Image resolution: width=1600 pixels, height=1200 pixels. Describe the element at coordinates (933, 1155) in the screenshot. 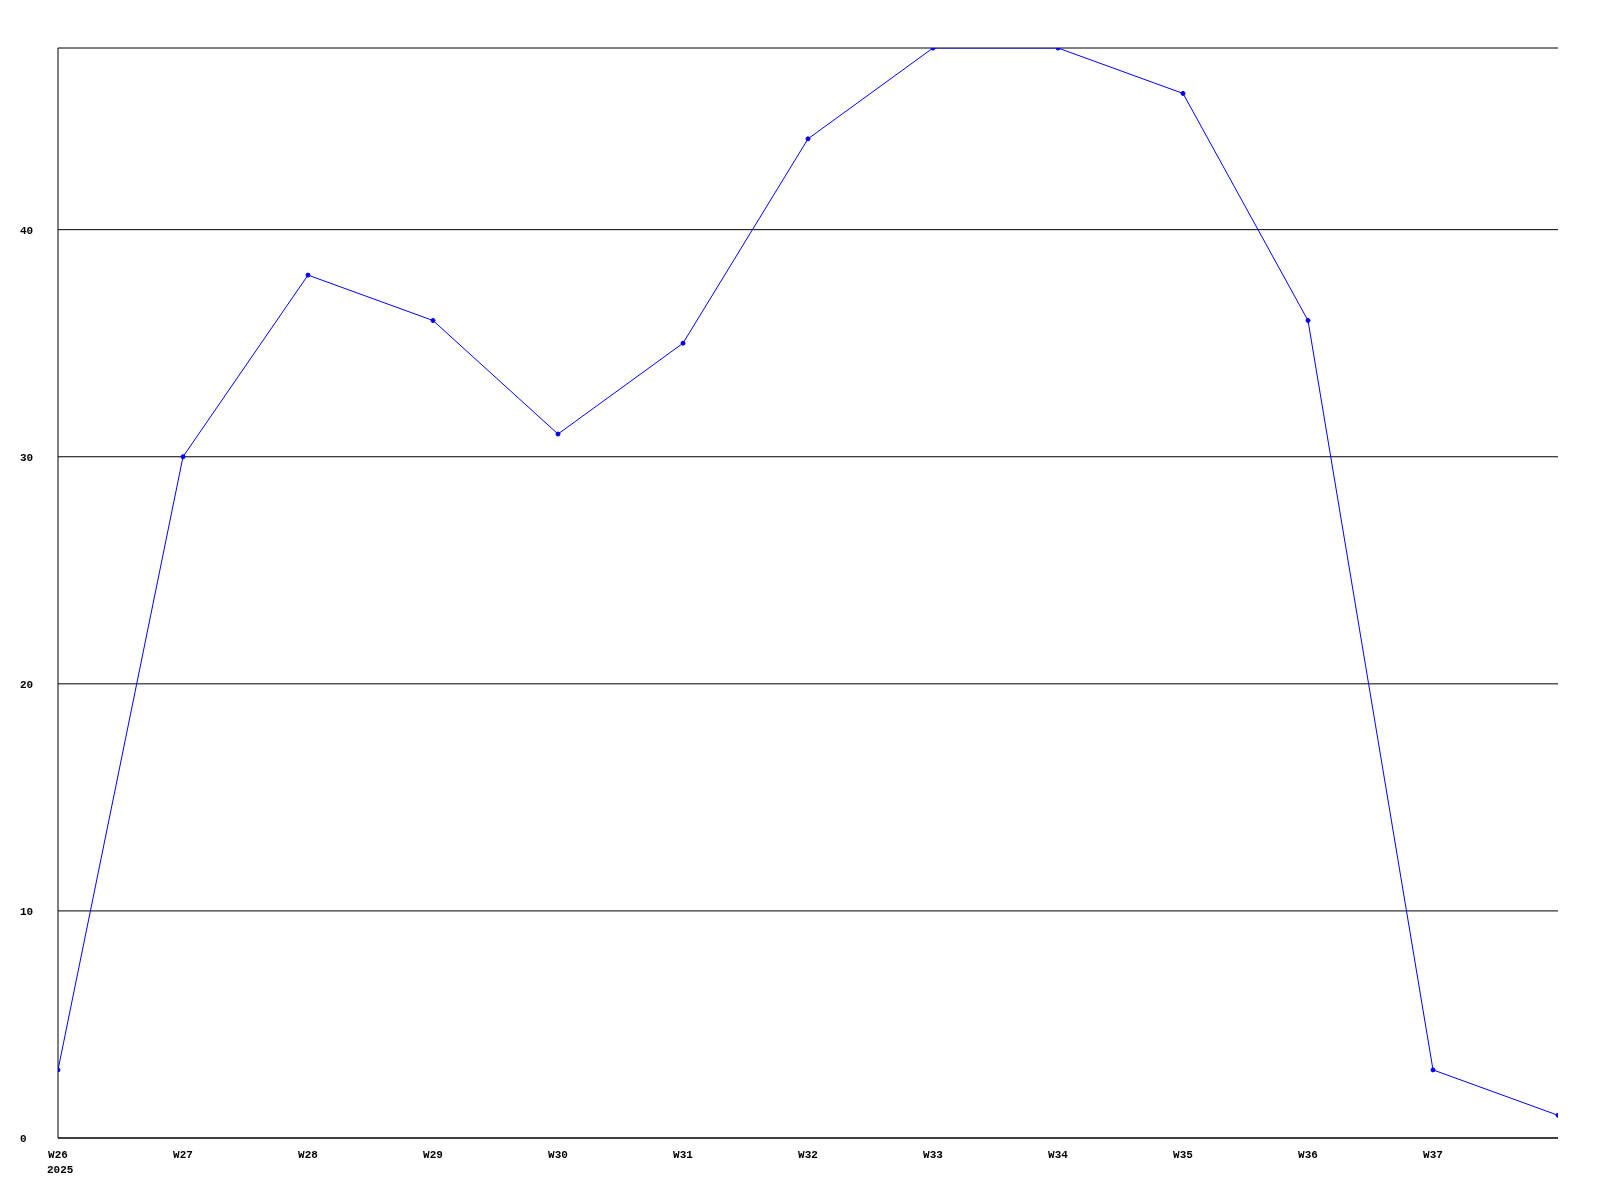

I see `x-tick-label: W33` at that location.